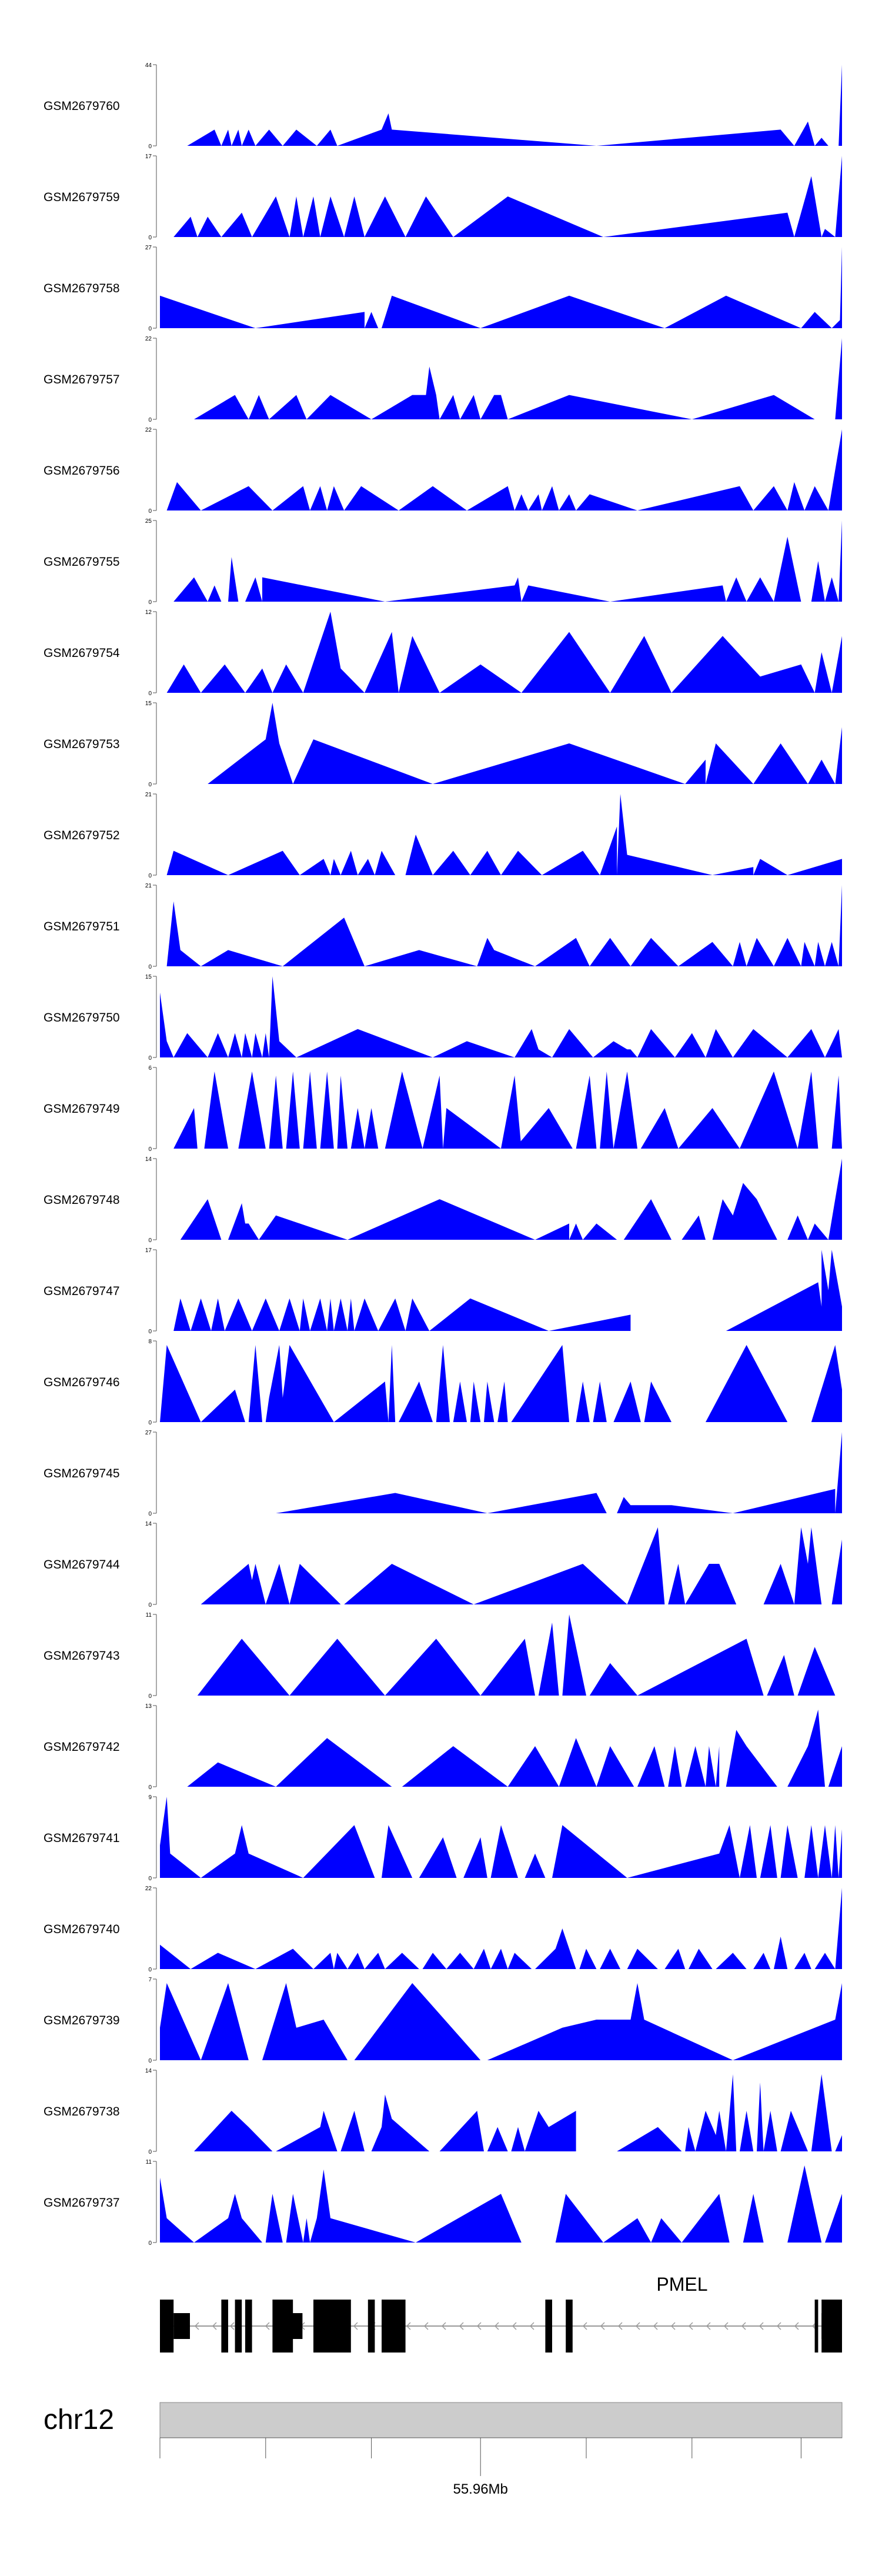 Image resolution: width=882 pixels, height=2576 pixels. I want to click on y-max-label: 21, so click(148, 795).